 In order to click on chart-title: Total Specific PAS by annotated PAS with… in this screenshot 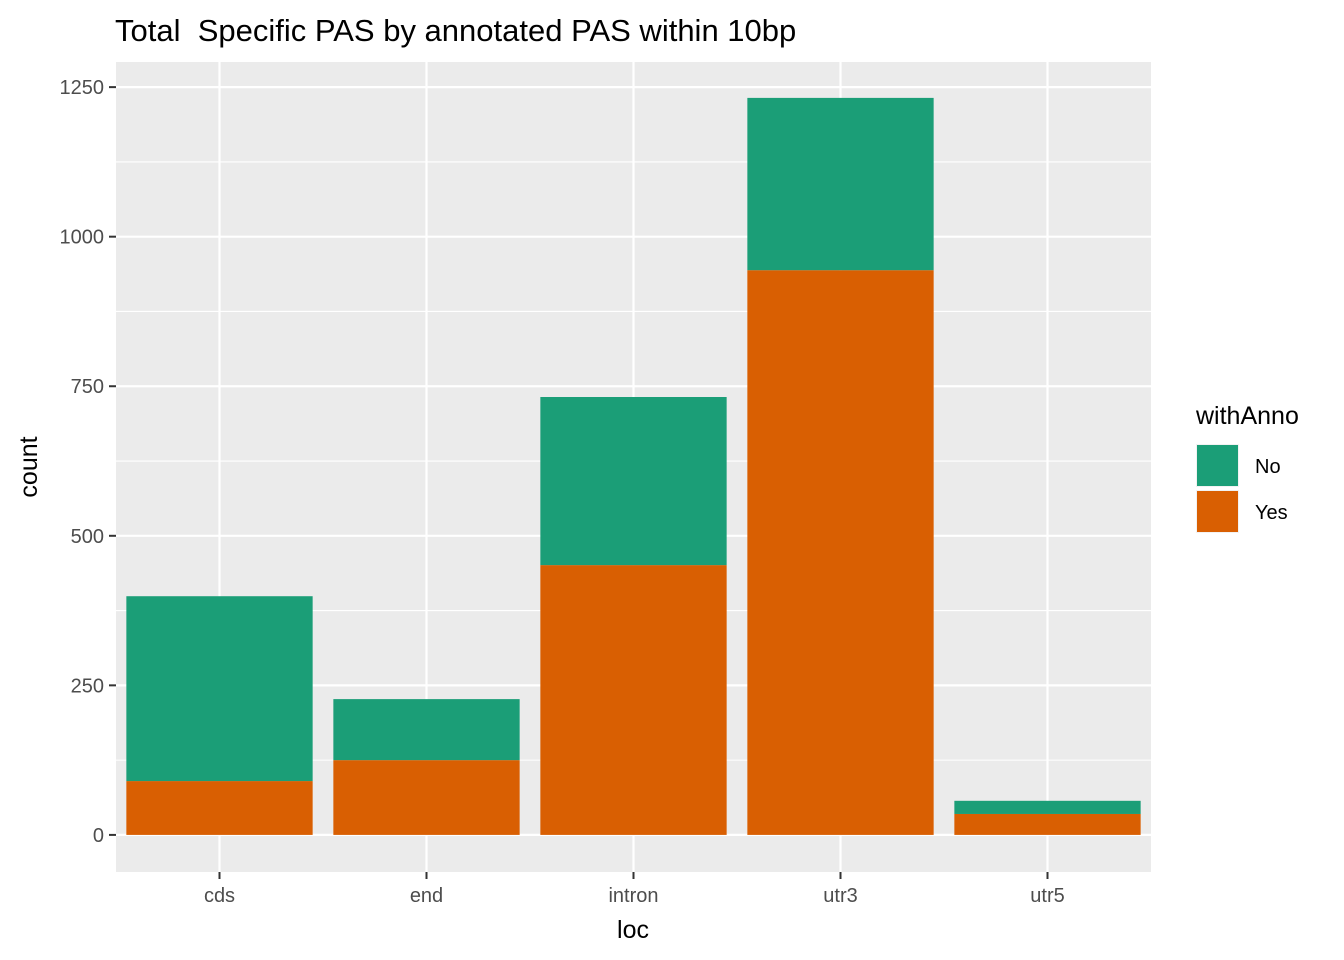, I will do `click(455, 30)`.